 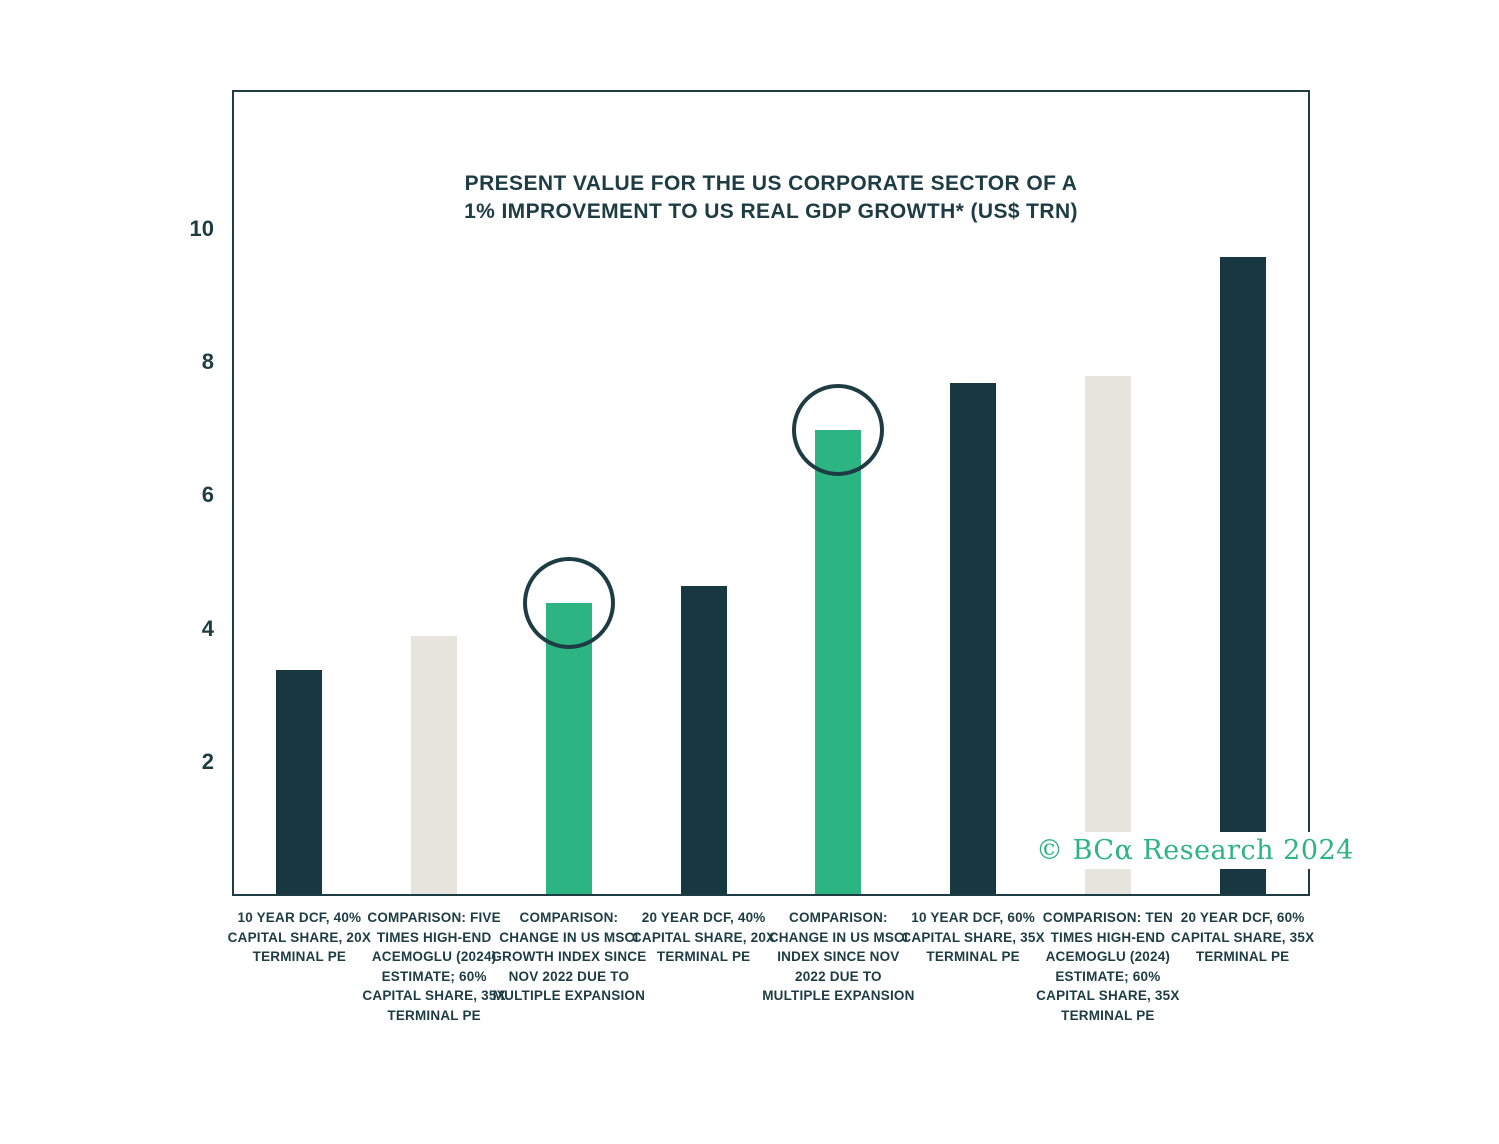 What do you see at coordinates (207, 362) in the screenshot?
I see `y-axis-tick-label: 8` at bounding box center [207, 362].